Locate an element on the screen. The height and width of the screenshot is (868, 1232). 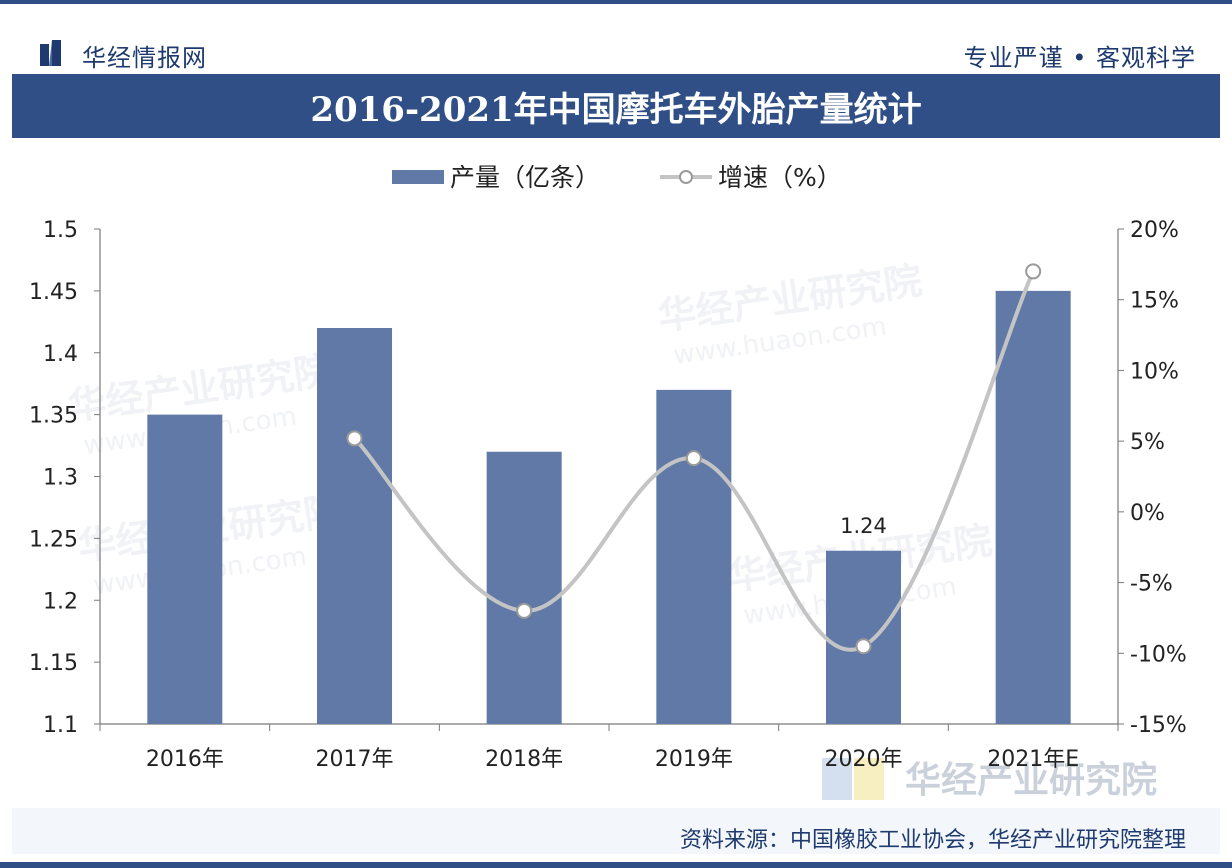
x-tick-label: 2016年 is located at coordinates (185, 759).